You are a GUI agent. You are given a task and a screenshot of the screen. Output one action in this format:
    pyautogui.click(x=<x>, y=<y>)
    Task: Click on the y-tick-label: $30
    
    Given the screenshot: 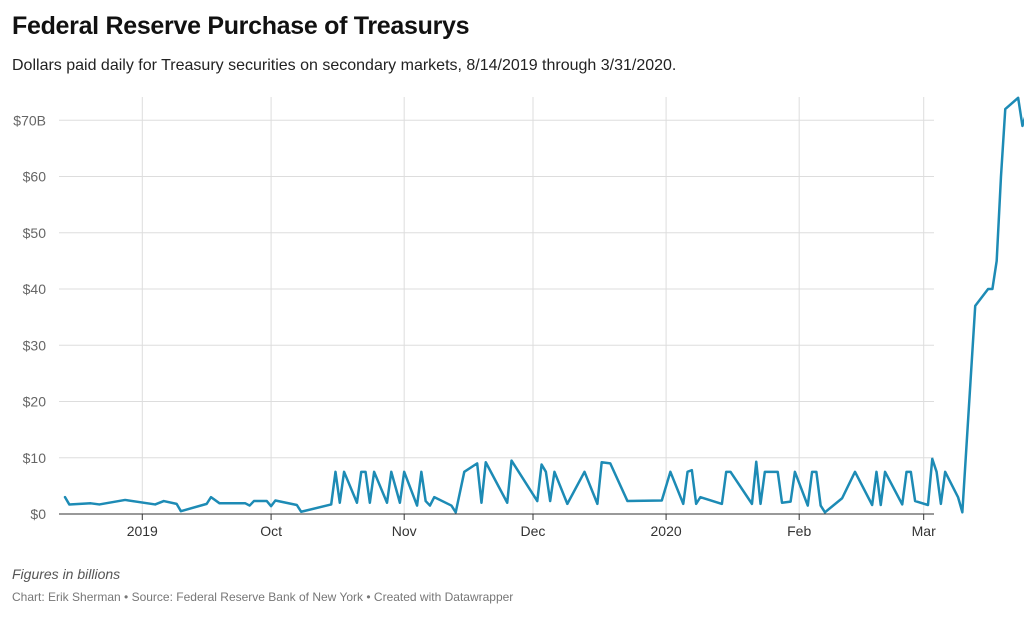 What is the action you would take?
    pyautogui.click(x=35, y=345)
    